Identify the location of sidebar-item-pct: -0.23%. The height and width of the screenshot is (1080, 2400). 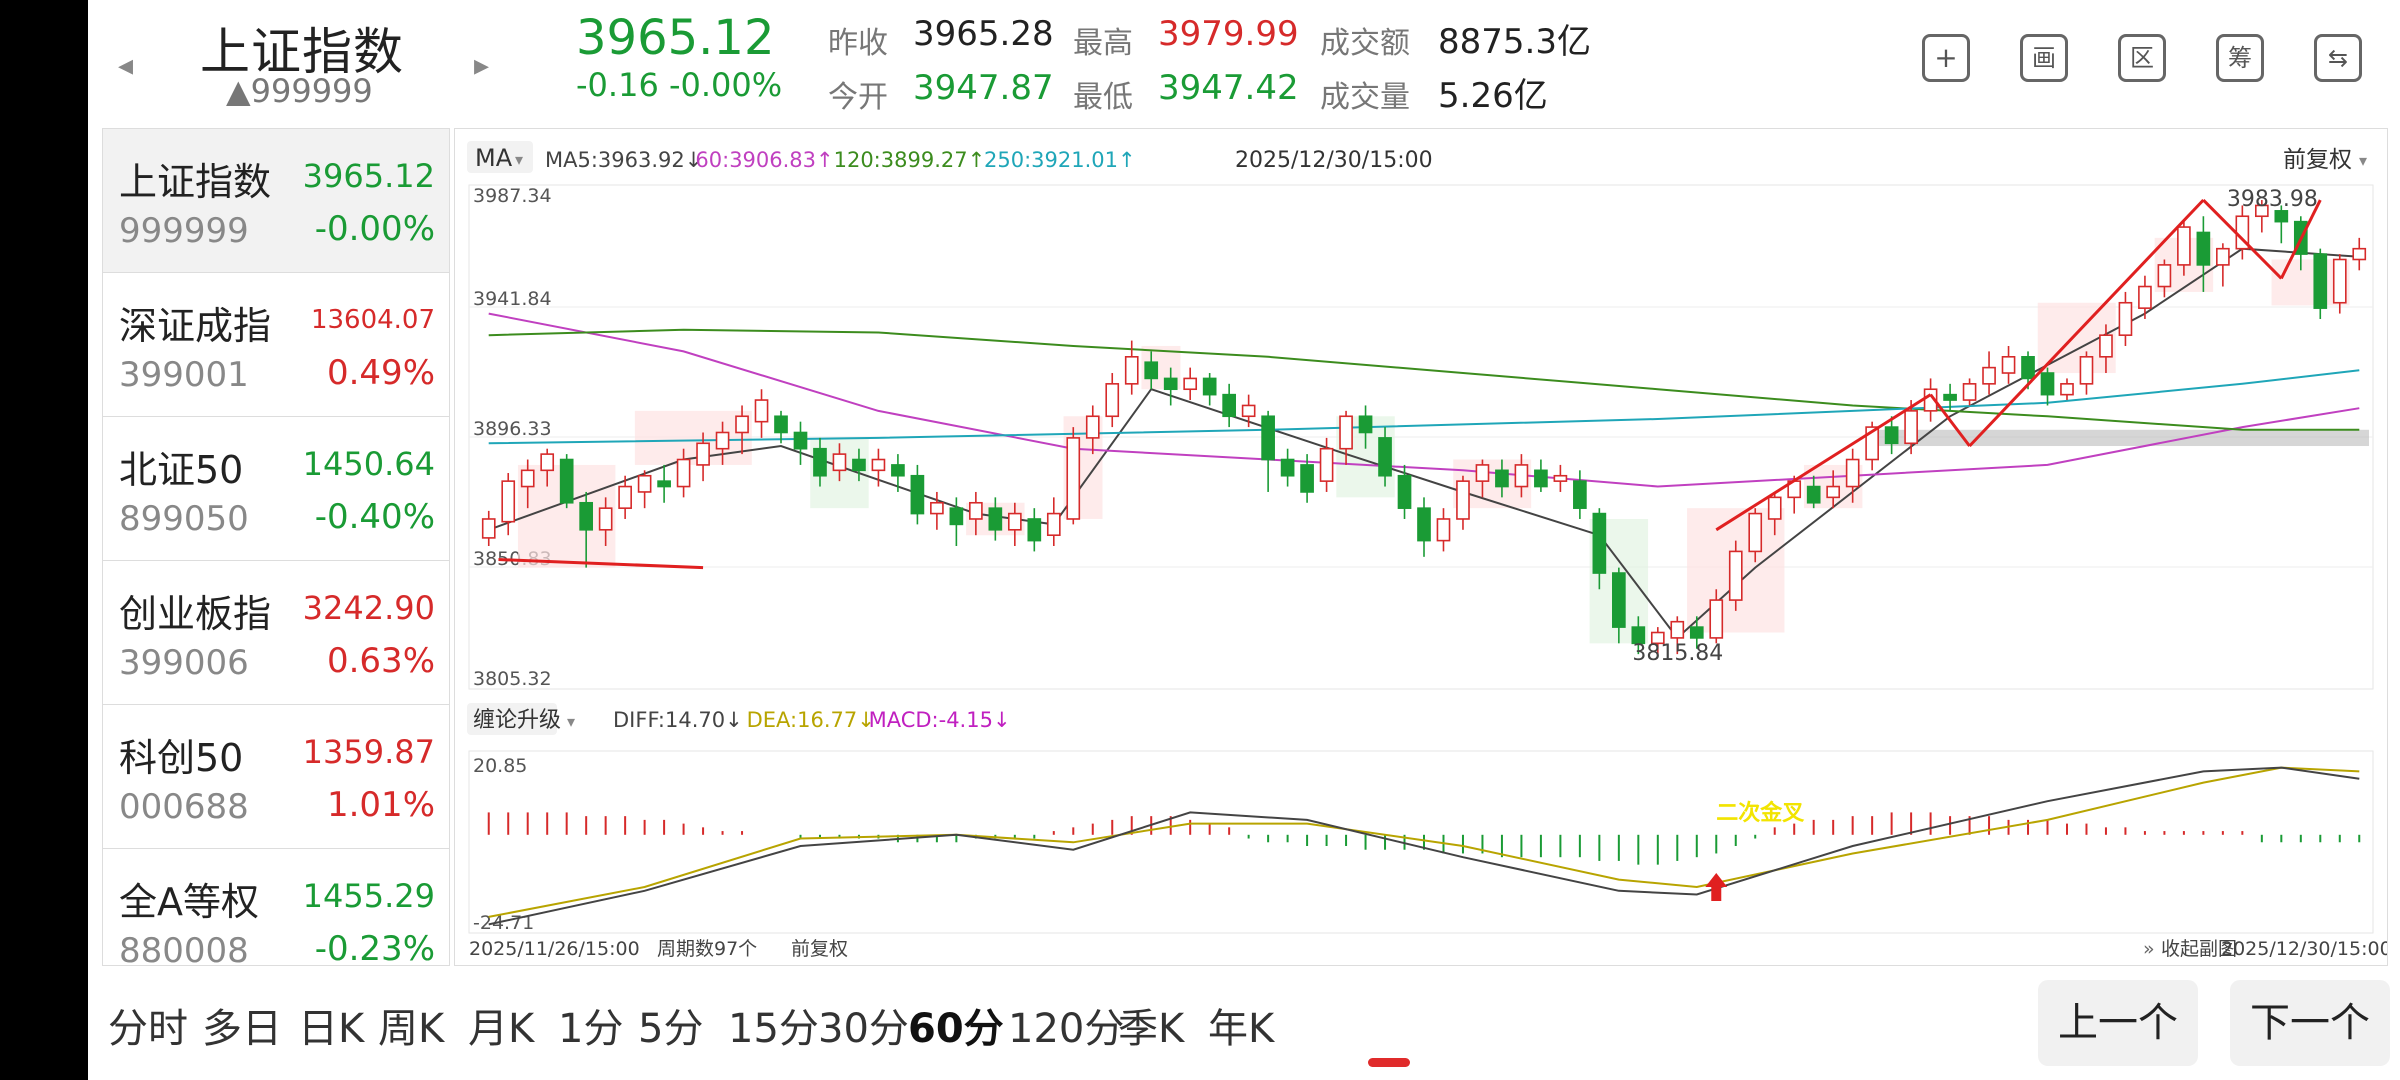
(374, 949).